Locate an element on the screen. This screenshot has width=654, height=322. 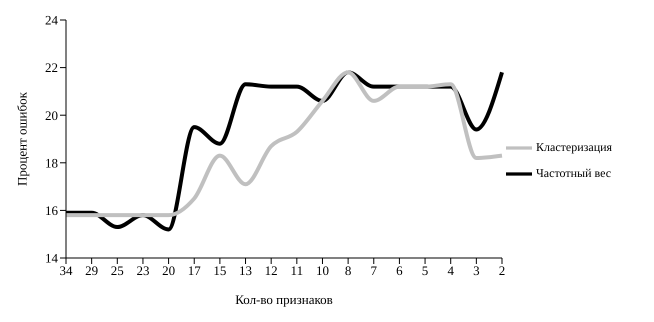
x-tick-label: 13 is located at coordinates (245, 270).